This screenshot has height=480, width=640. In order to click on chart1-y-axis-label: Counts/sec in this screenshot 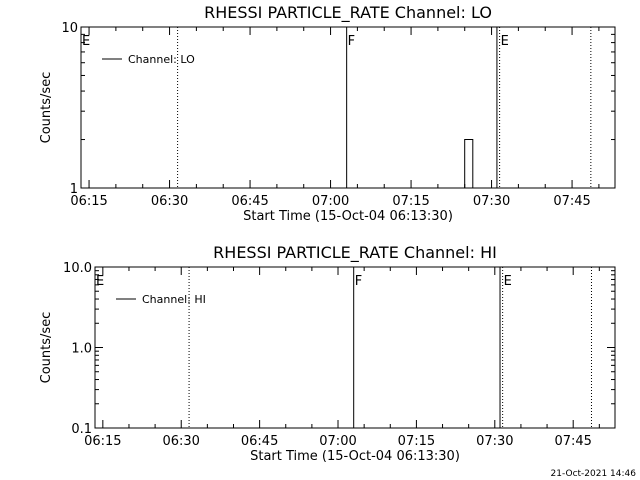, I will do `click(46, 108)`.